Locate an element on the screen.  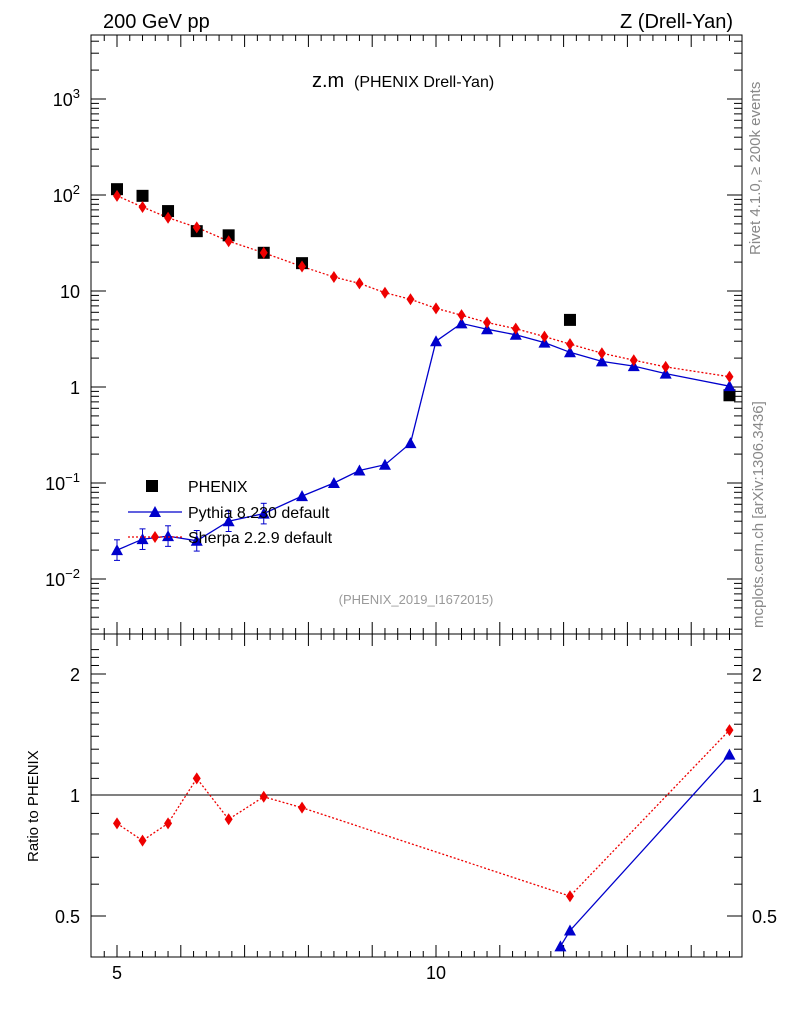
y-tick-label-ratio-right: 0.5 is located at coordinates (764, 917).